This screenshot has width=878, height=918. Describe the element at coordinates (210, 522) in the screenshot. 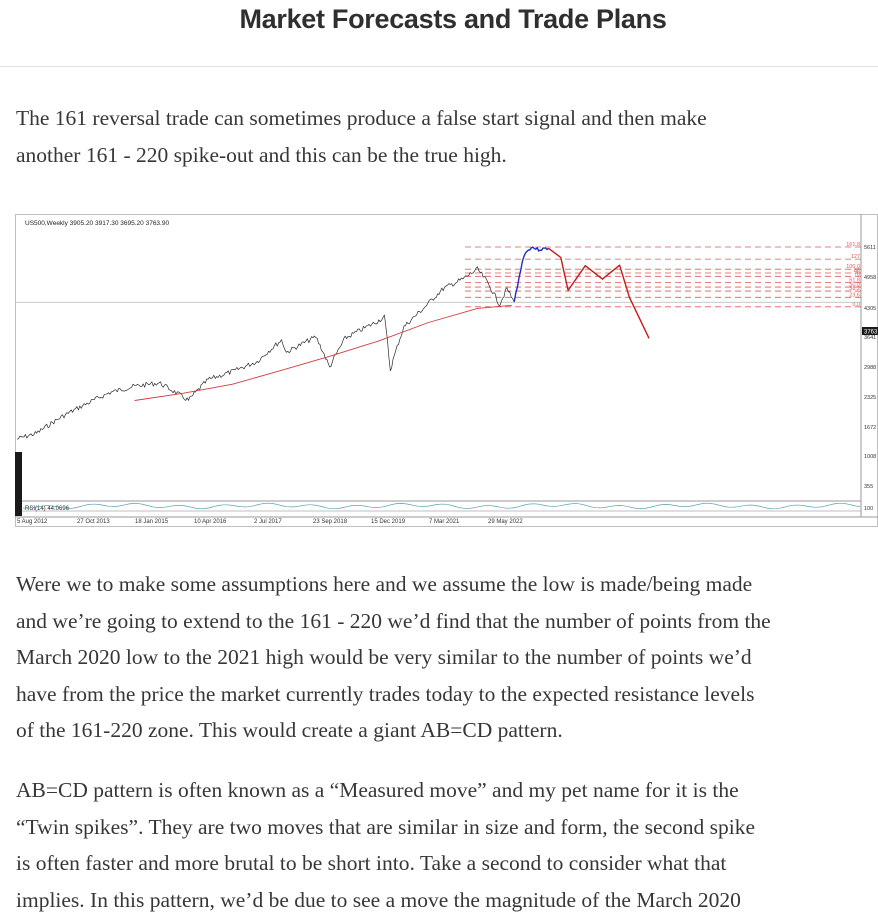

I see `x-tick-label: 10 Apr 2016` at that location.